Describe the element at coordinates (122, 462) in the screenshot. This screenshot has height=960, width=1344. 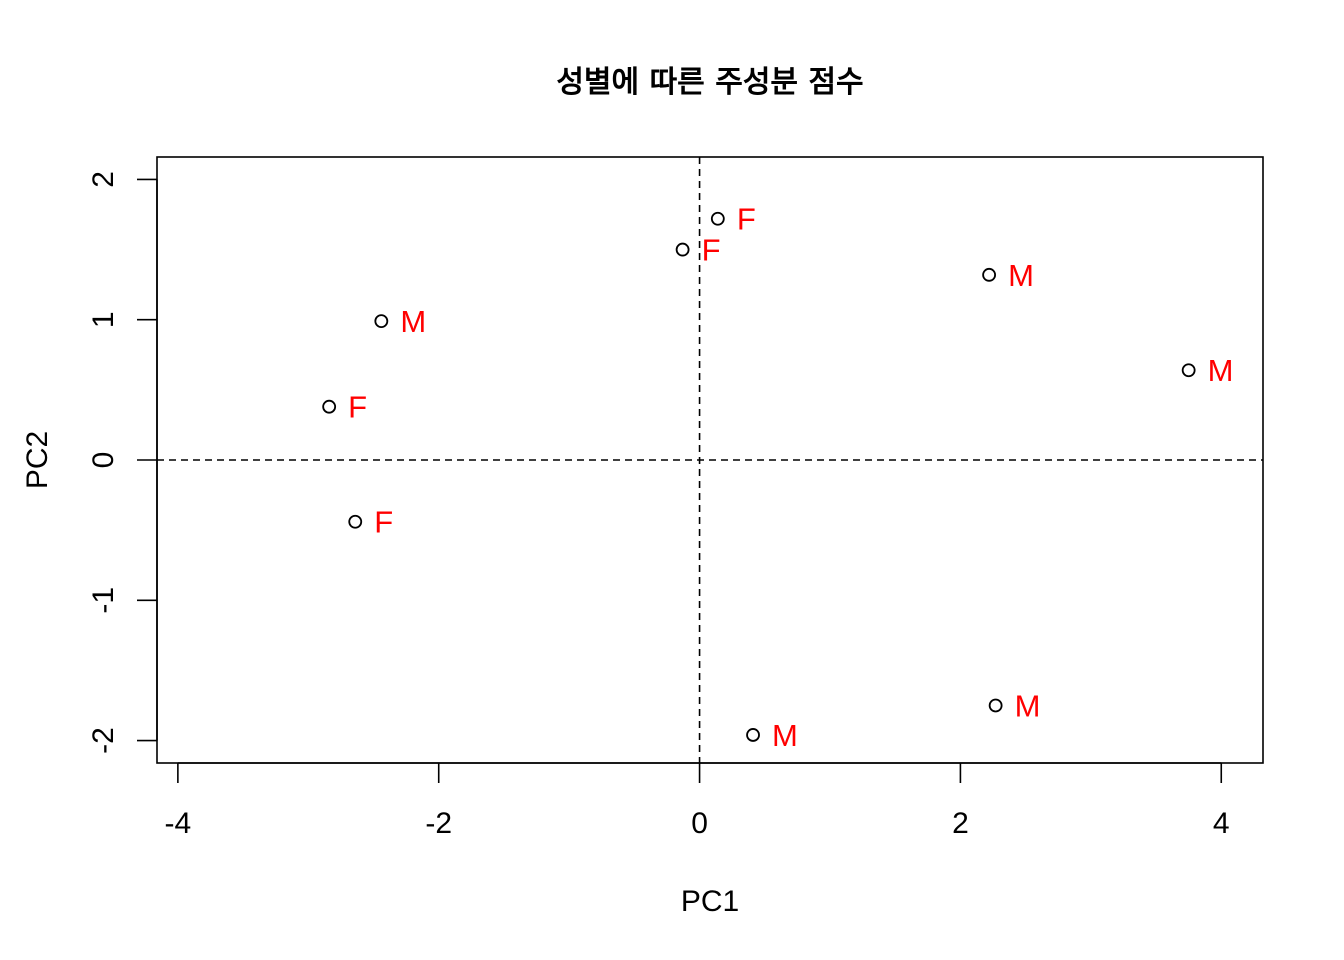
I see `y-axis: -2 -1 0 1 2` at that location.